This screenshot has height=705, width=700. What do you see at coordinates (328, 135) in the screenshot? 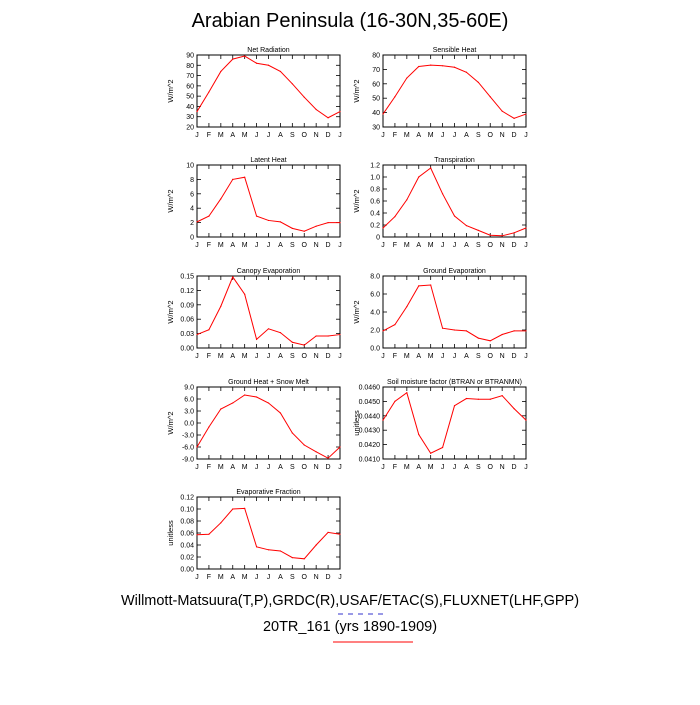
I see `x-tick-label: D` at bounding box center [328, 135].